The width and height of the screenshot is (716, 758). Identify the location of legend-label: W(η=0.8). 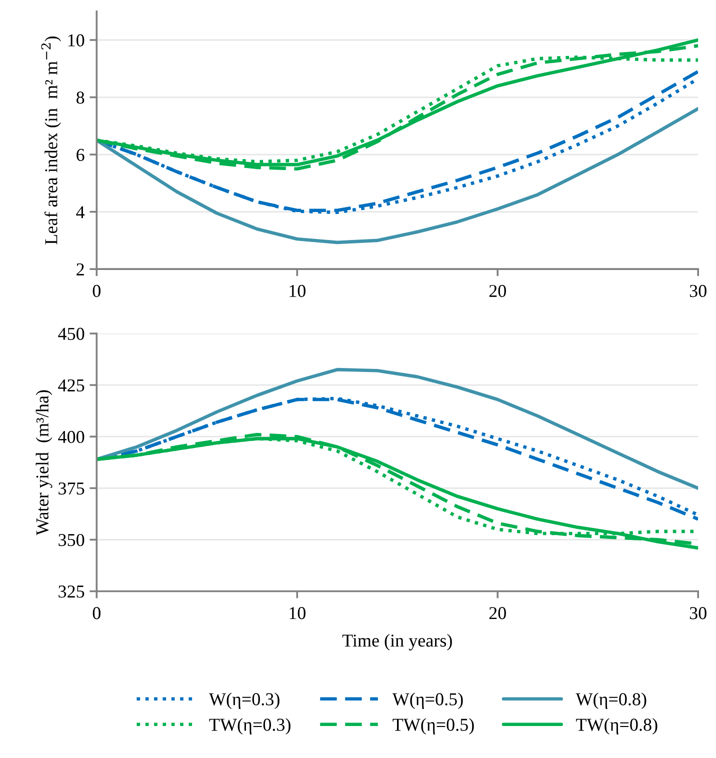
(611, 701).